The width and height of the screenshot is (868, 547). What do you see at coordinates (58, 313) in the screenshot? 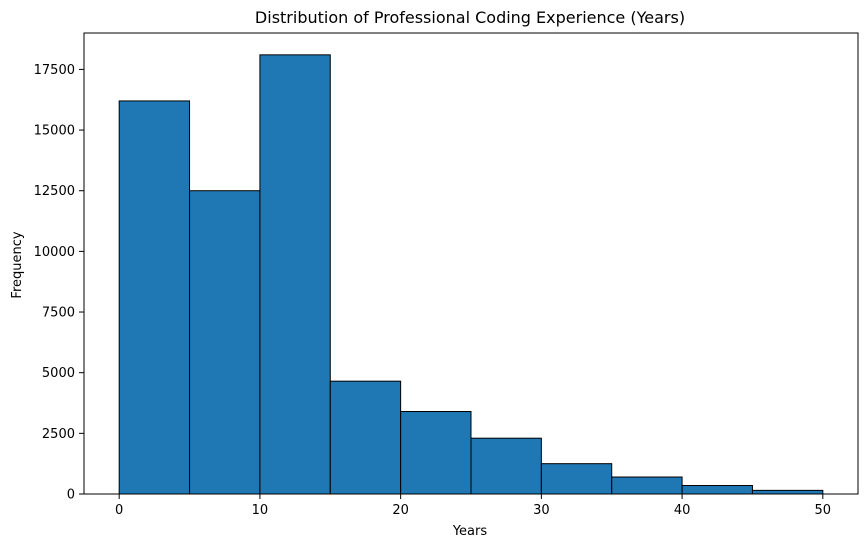
I see `y-tick-label: 7500` at bounding box center [58, 313].